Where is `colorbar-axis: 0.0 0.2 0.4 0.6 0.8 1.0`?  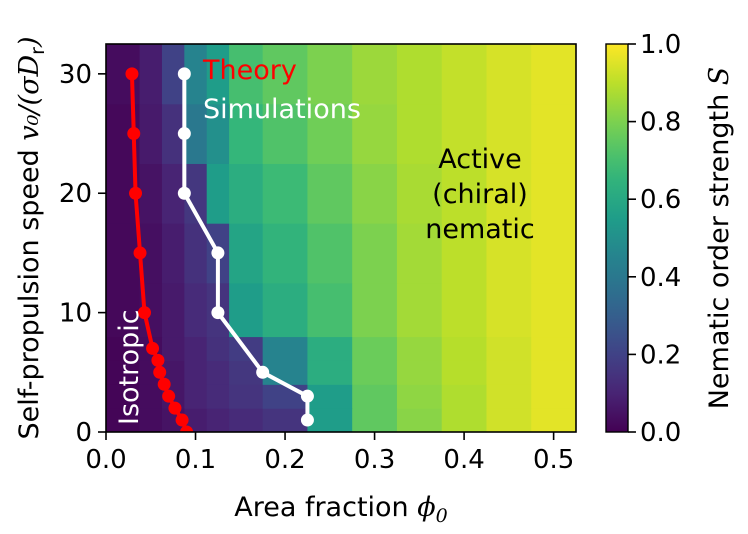 colorbar-axis: 0.0 0.2 0.4 0.6 0.8 1.0 is located at coordinates (654, 239).